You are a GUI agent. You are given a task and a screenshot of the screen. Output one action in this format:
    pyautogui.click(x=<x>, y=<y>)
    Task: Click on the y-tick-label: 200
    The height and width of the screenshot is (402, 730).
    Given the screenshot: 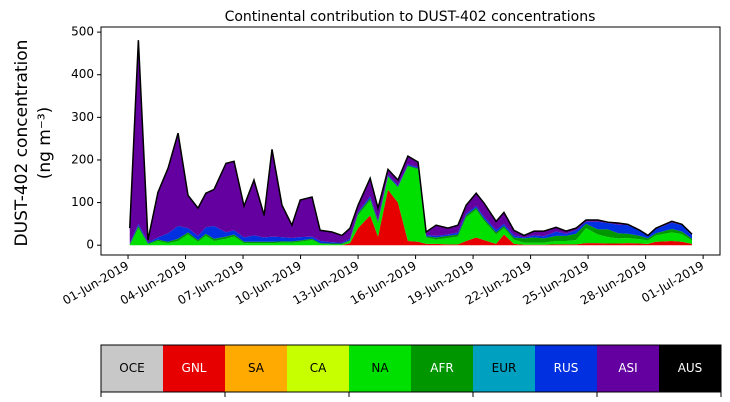 What is the action you would take?
    pyautogui.click(x=82, y=159)
    